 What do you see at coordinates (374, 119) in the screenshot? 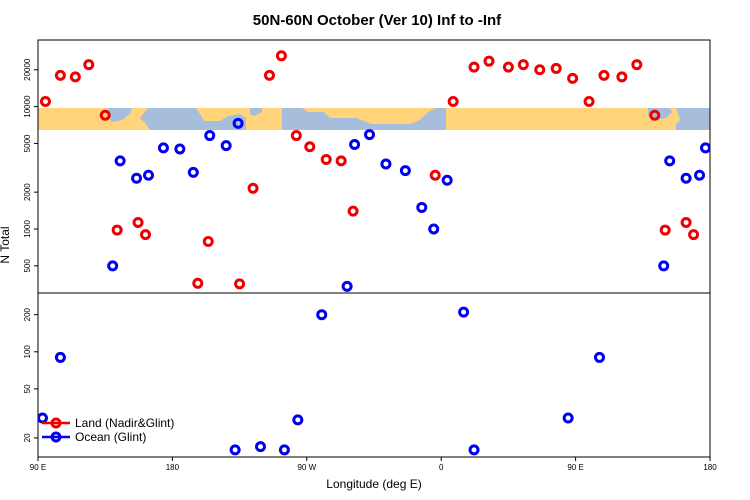
I see `map-strip` at bounding box center [374, 119].